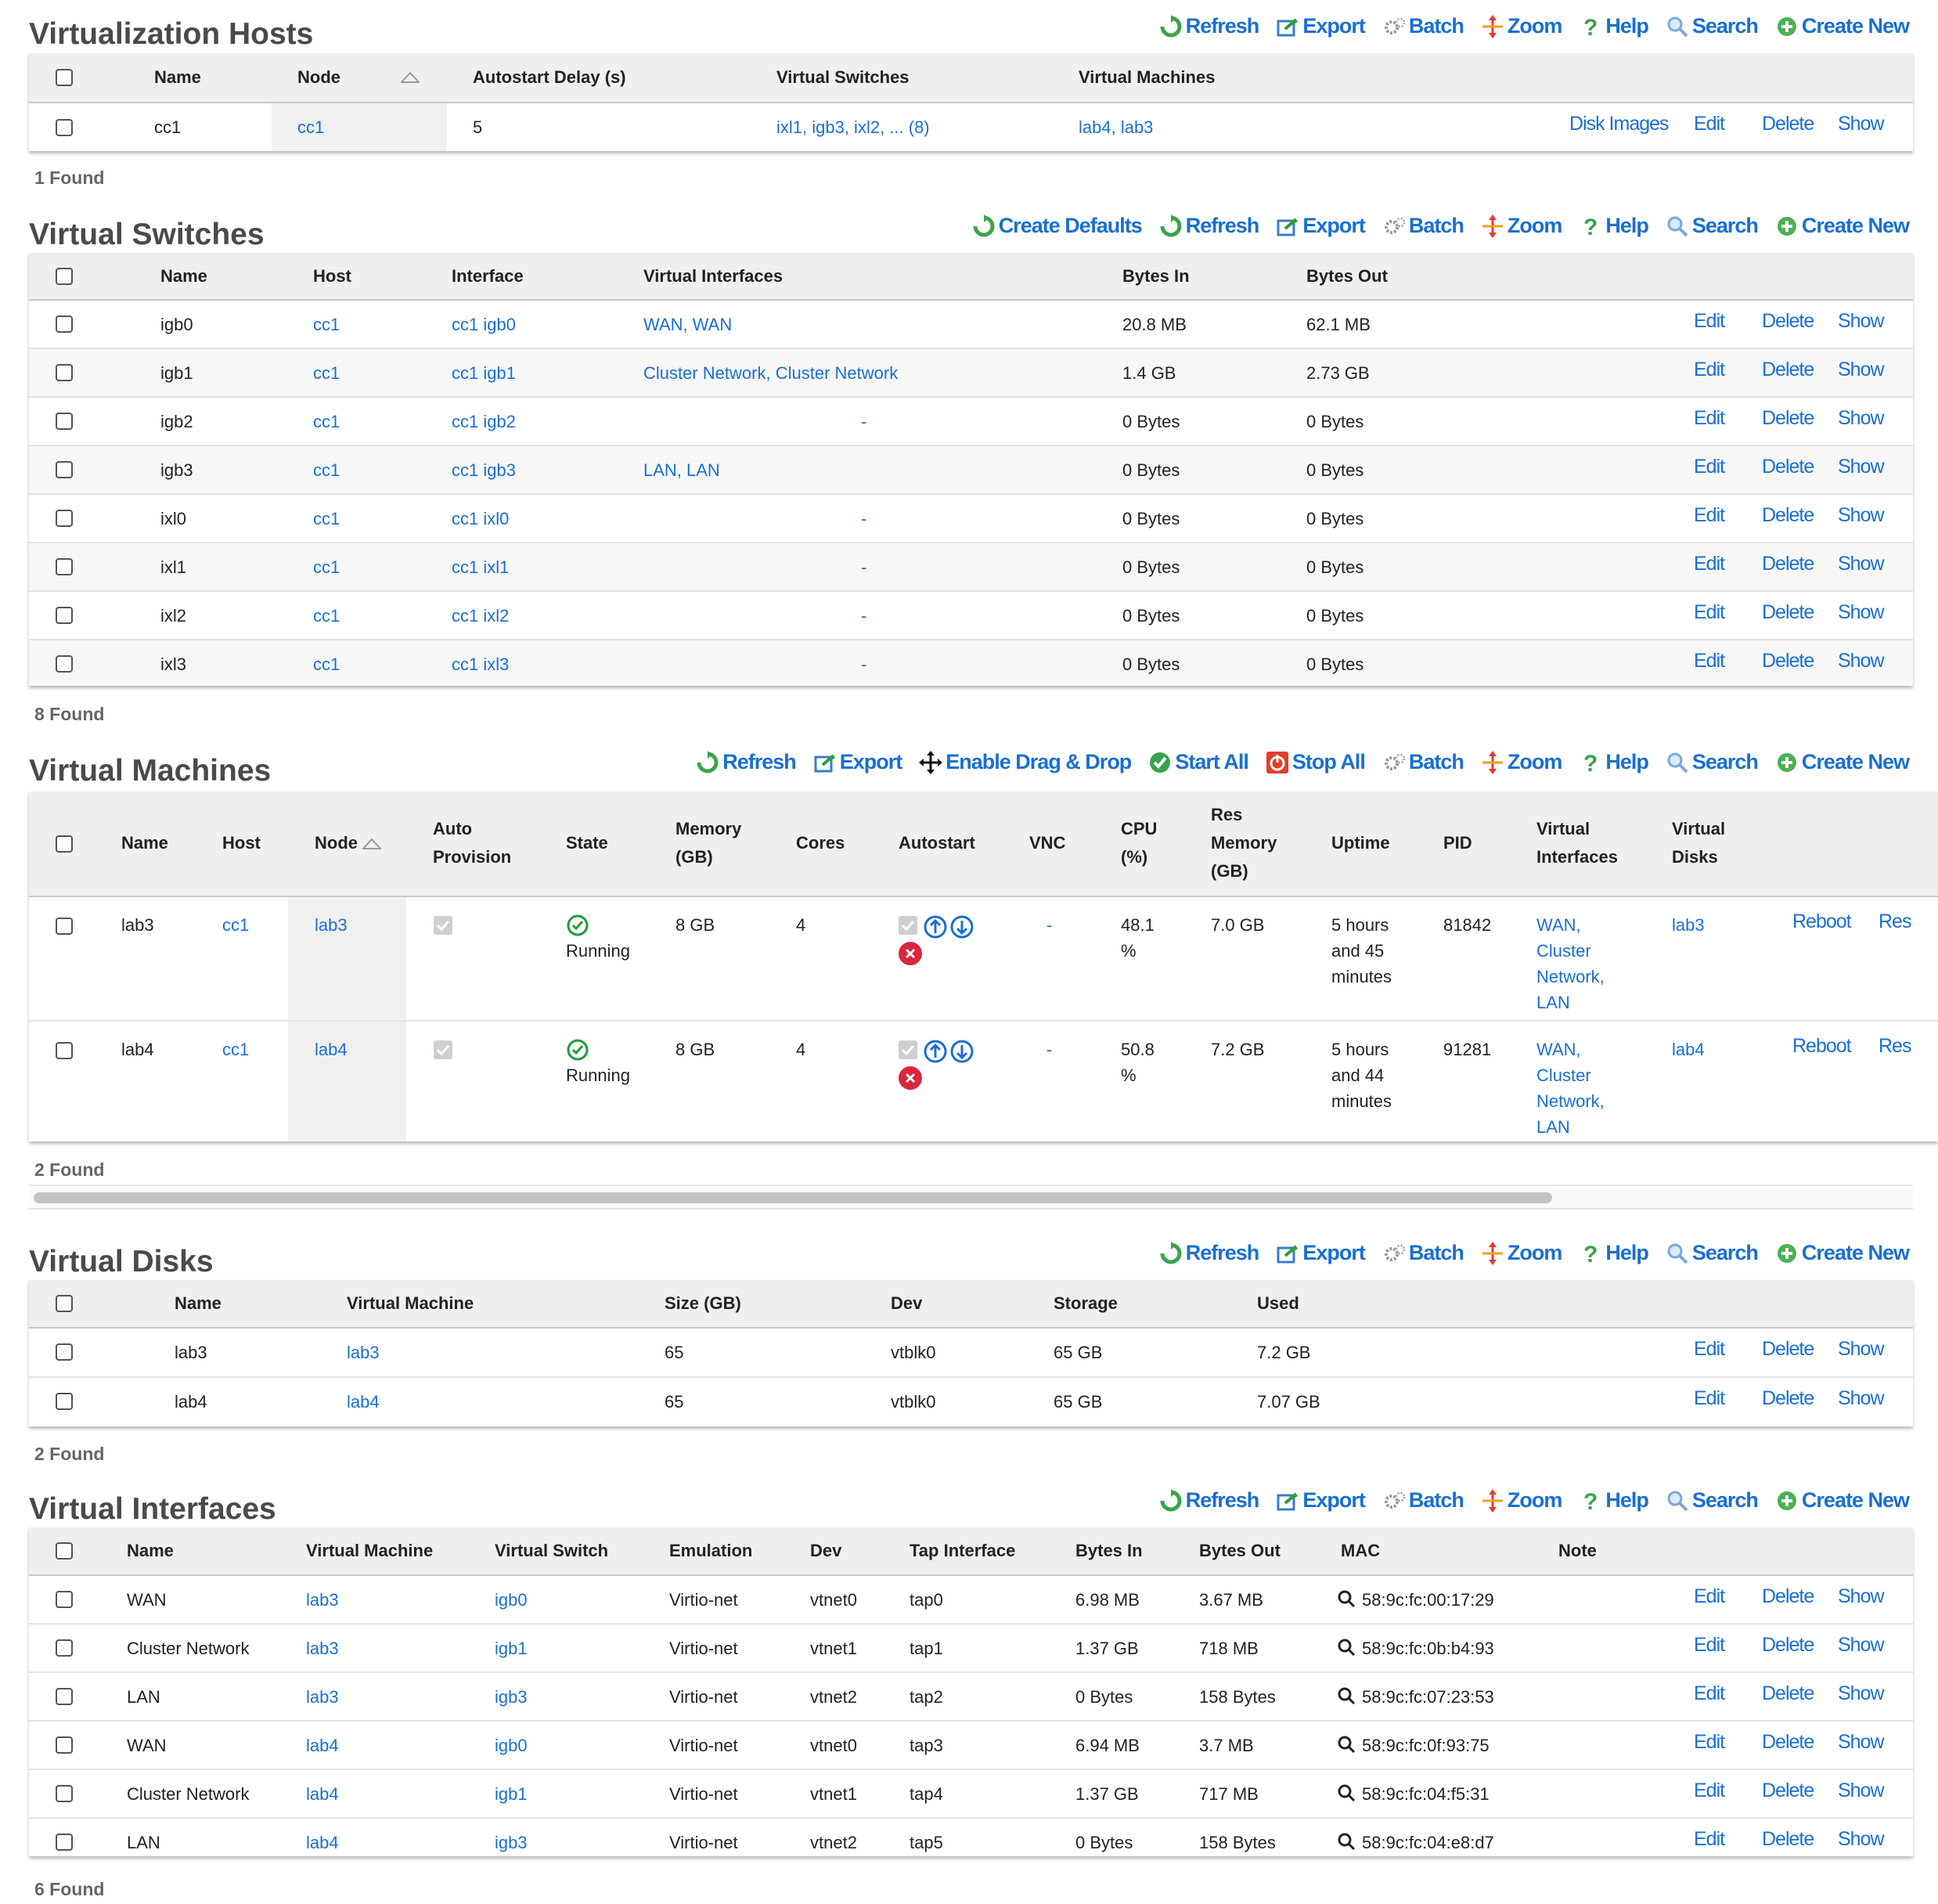 This screenshot has height=1904, width=1938. What do you see at coordinates (703, 1303) in the screenshot?
I see `col-size: Size (GB)` at bounding box center [703, 1303].